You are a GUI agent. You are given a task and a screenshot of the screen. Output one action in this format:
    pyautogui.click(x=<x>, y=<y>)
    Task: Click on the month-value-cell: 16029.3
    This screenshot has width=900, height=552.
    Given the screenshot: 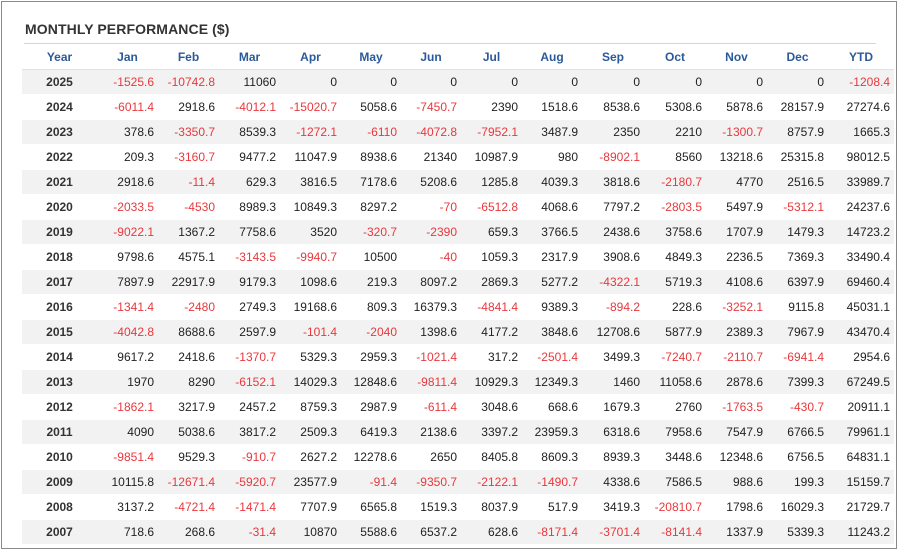 What is the action you would take?
    pyautogui.click(x=797, y=507)
    